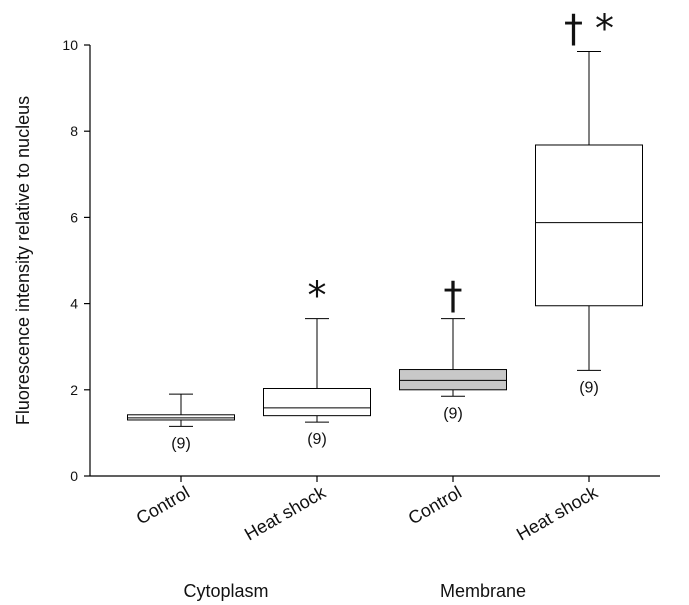 This screenshot has height=605, width=689. What do you see at coordinates (483, 591) in the screenshot?
I see `group-label: Membrane` at bounding box center [483, 591].